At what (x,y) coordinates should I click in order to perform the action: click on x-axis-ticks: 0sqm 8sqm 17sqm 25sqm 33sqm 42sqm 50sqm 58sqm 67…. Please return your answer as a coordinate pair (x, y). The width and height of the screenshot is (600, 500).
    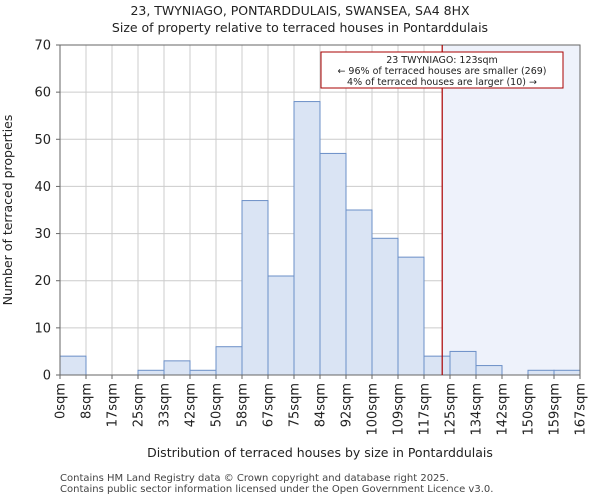
    Looking at the image, I should click on (321, 405).